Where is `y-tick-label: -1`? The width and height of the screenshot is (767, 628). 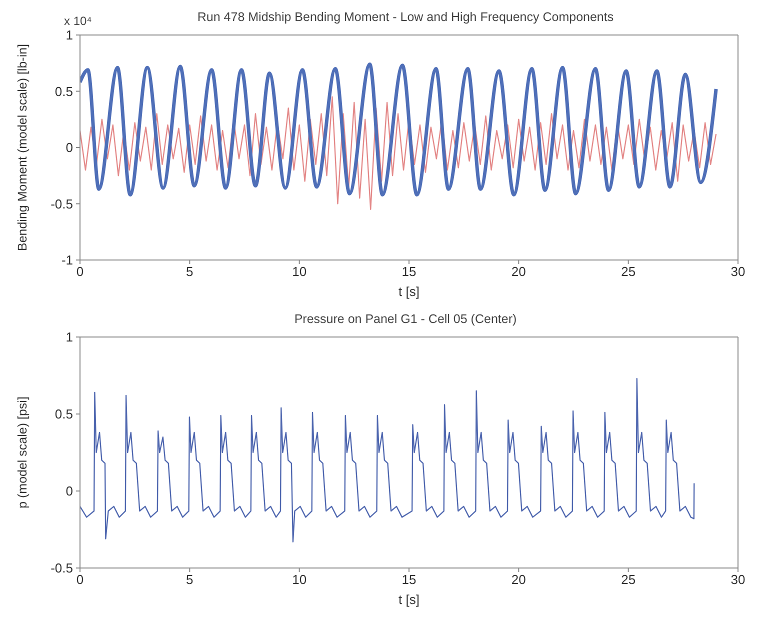 y-tick-label: -1 is located at coordinates (67, 260).